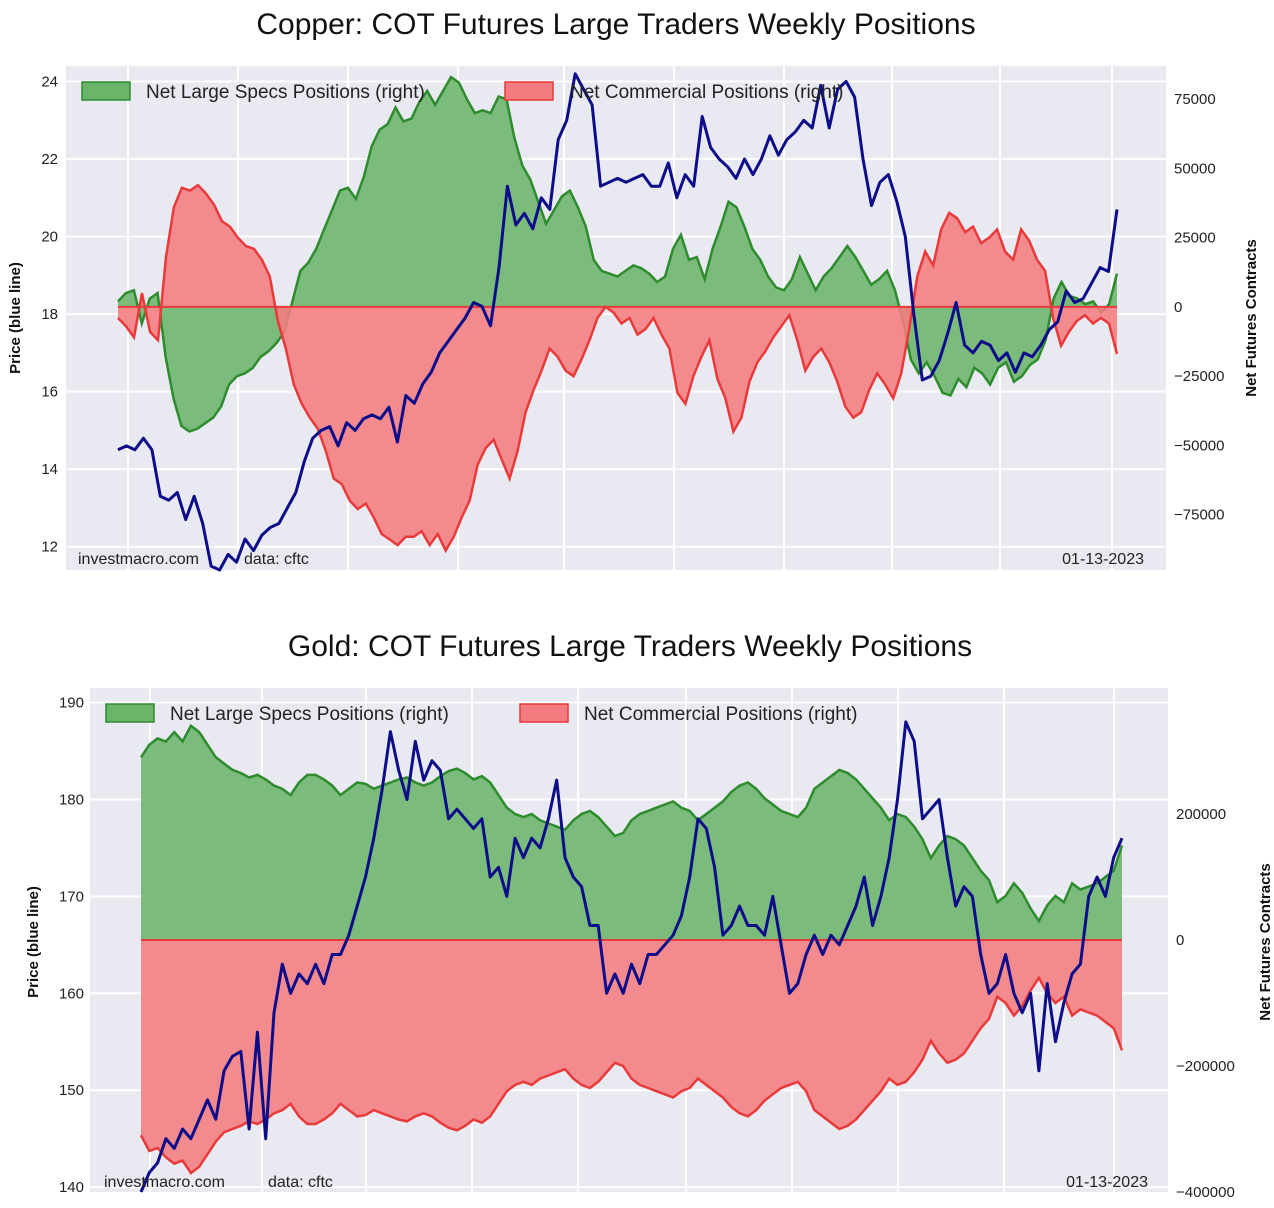 Image resolution: width=1274 pixels, height=1208 pixels. What do you see at coordinates (15, 318) in the screenshot?
I see `copper-left-axis-label: Price (blue line)` at bounding box center [15, 318].